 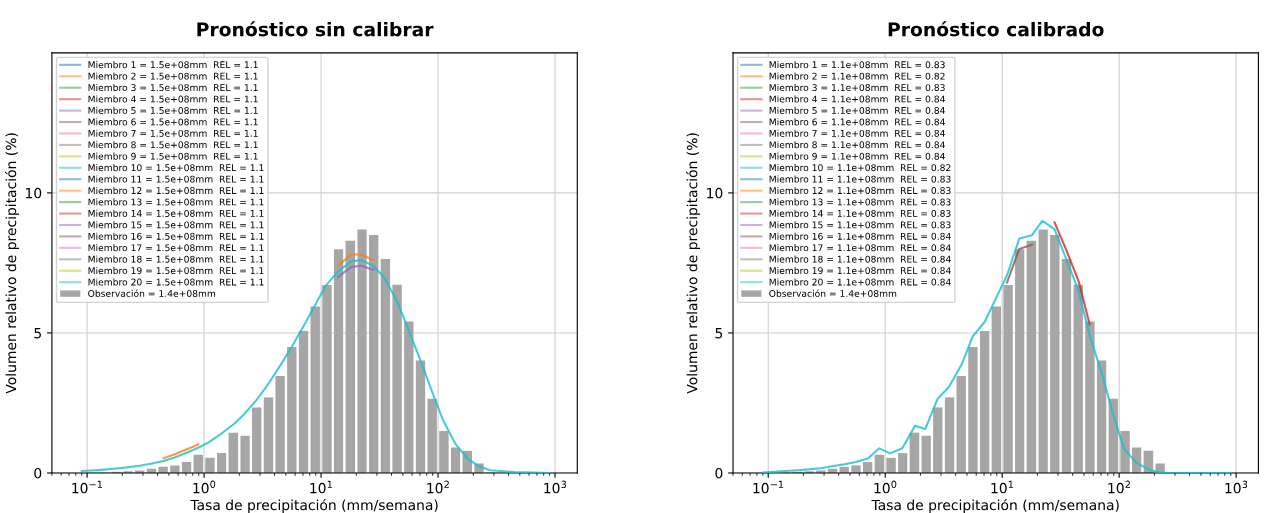 I want to click on legend-label: Miembro 17 = 1.1e+08mm REL = 0.84, so click(x=860, y=248).